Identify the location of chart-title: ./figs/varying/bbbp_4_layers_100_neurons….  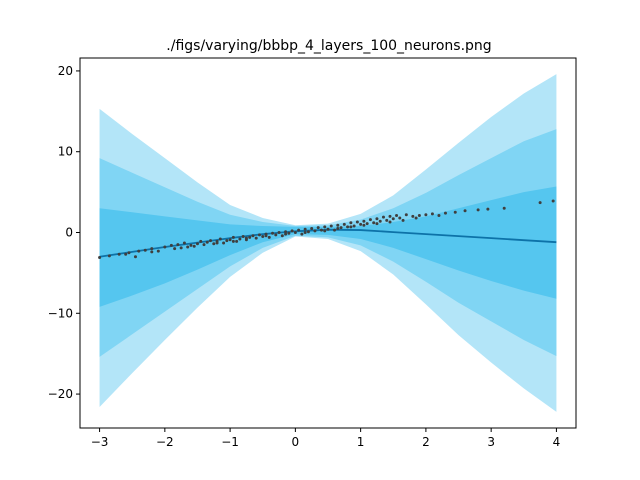
(328, 46).